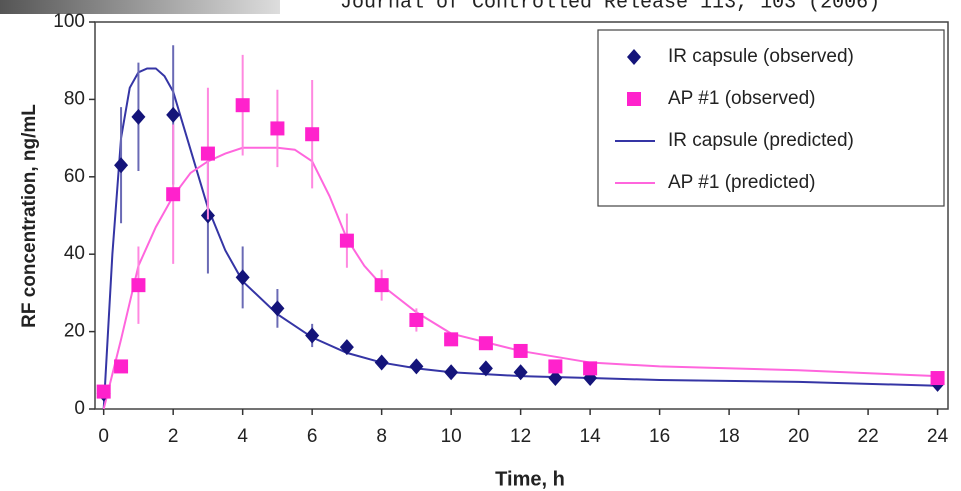 The image size is (961, 491). What do you see at coordinates (659, 436) in the screenshot?
I see `x-tick-label: 16` at bounding box center [659, 436].